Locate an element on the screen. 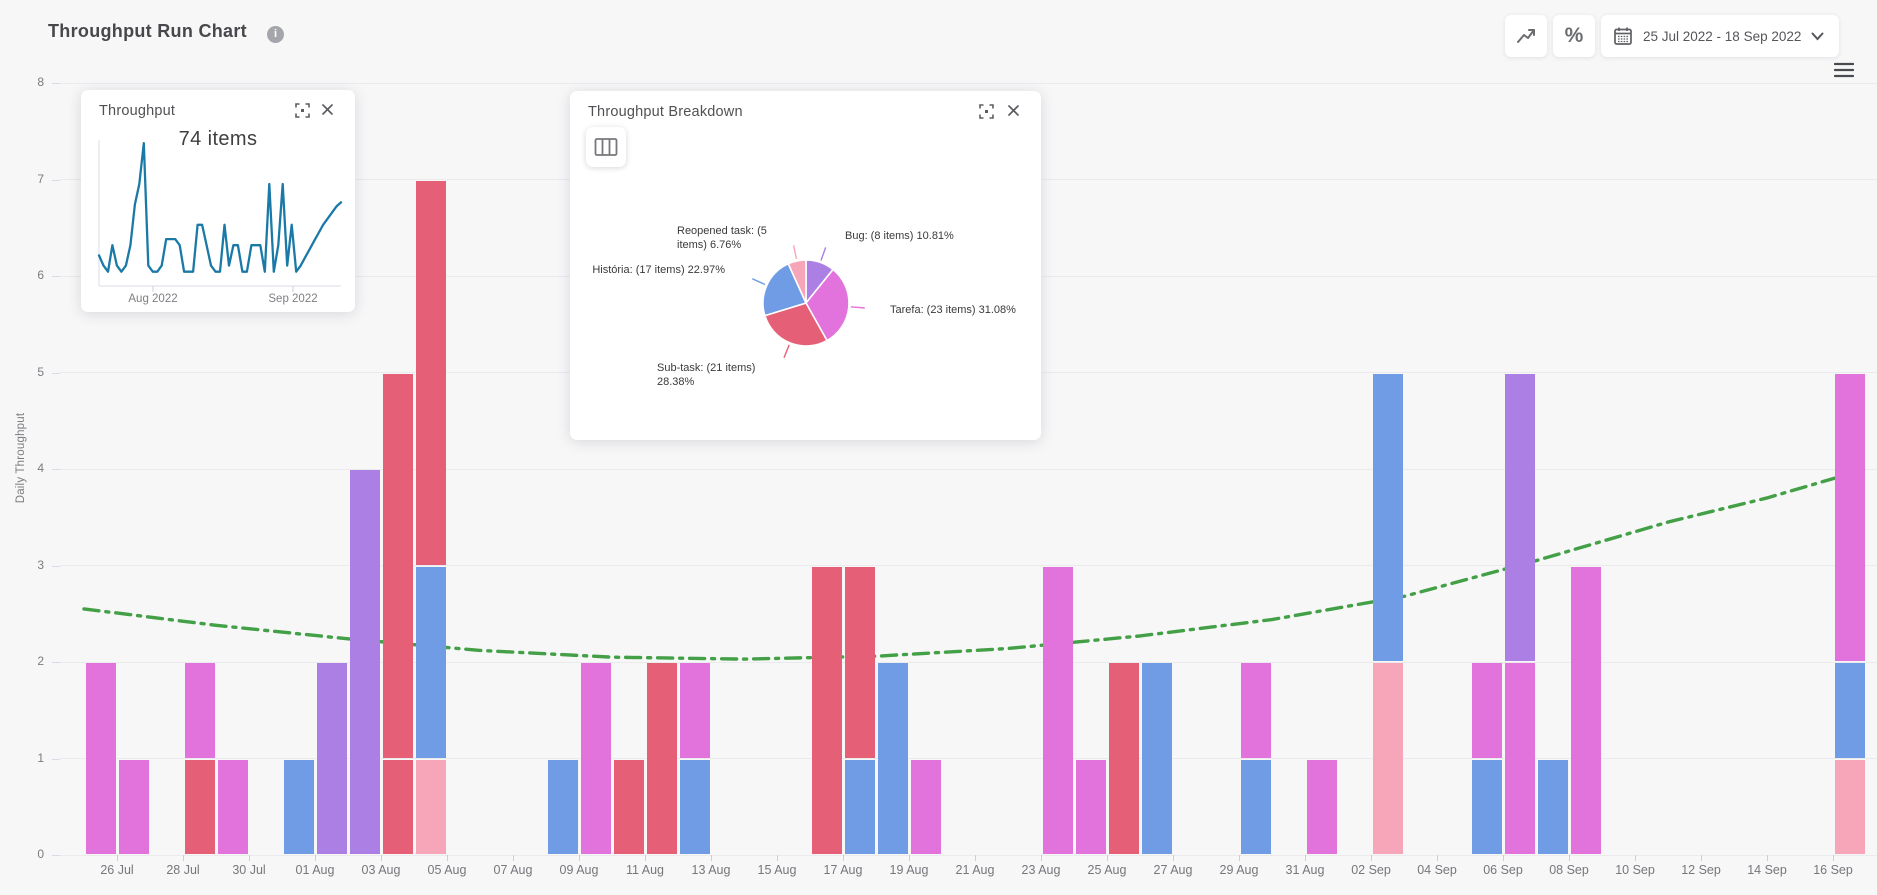  x-axis-tick-label: 07 Aug is located at coordinates (513, 870).